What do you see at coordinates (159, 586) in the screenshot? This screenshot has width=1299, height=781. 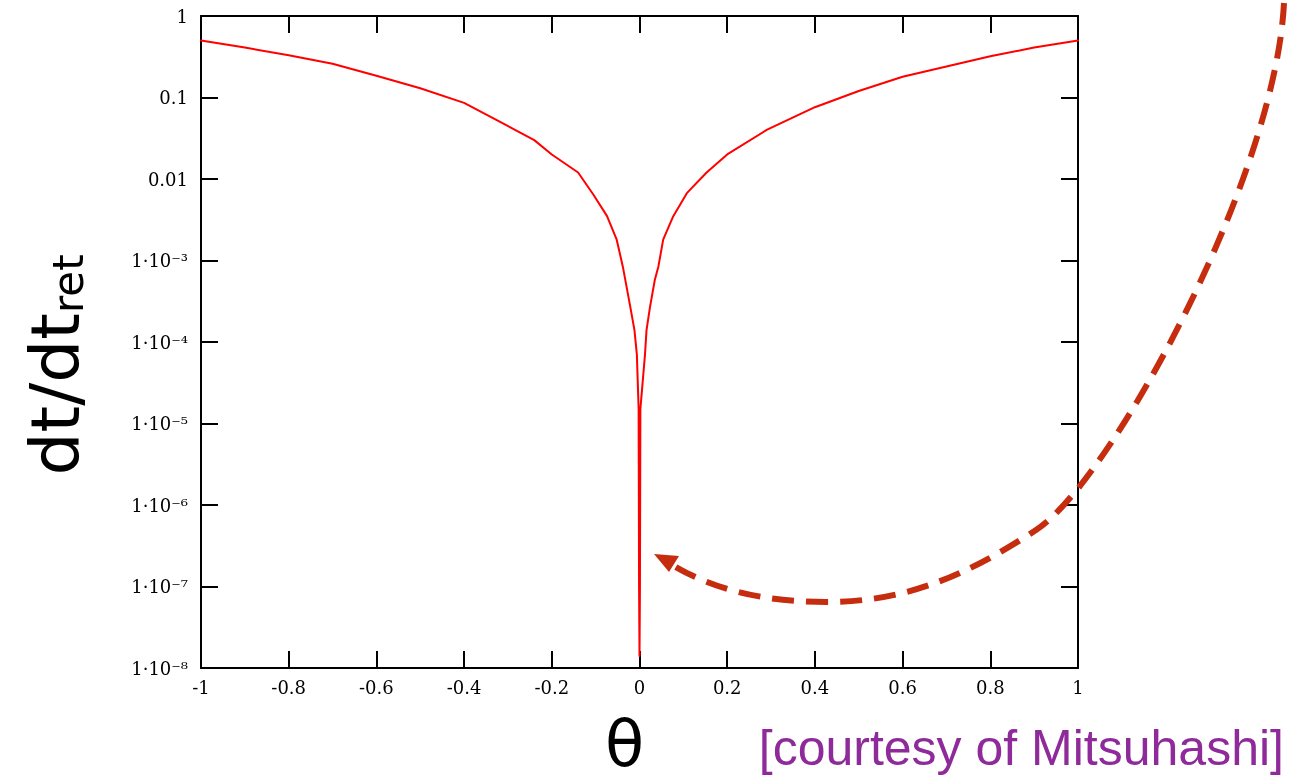 I see `y-tick-label: 1·10⁻⁷` at bounding box center [159, 586].